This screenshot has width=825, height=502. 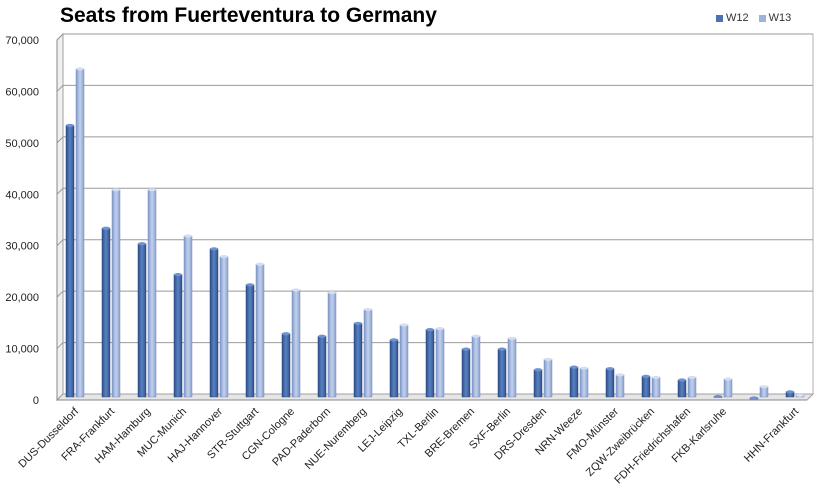 What do you see at coordinates (737, 18) in the screenshot?
I see `legend-label-w12: W12` at bounding box center [737, 18].